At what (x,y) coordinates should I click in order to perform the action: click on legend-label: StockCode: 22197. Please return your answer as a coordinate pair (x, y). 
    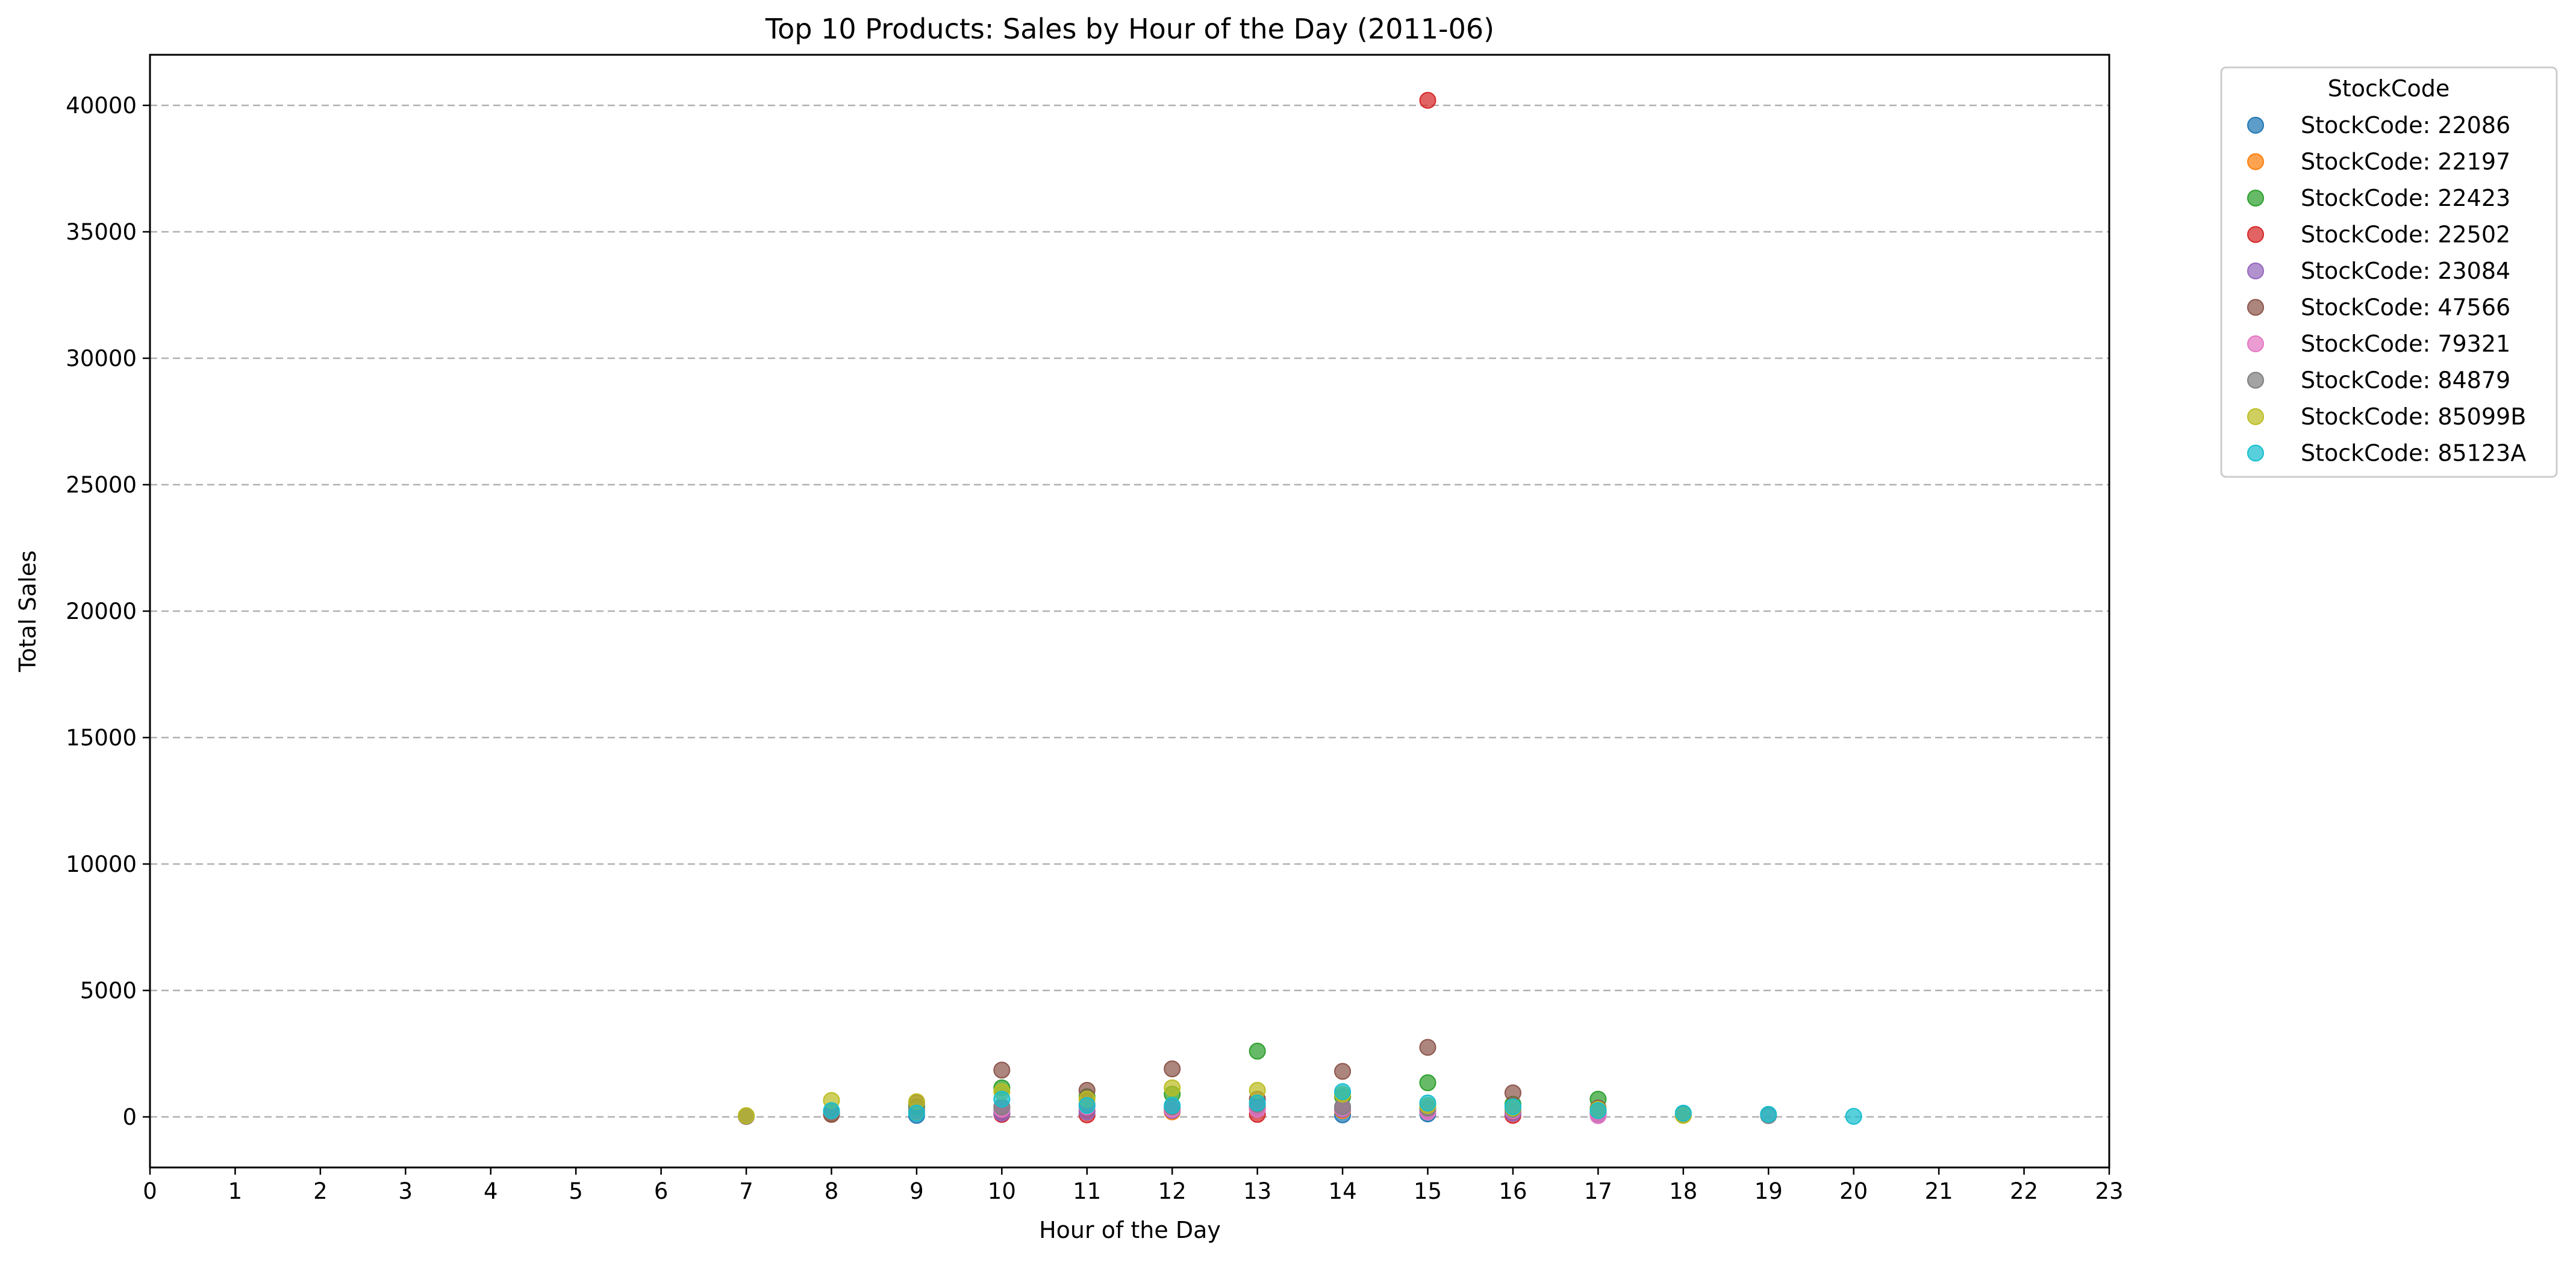
    Looking at the image, I should click on (2405, 162).